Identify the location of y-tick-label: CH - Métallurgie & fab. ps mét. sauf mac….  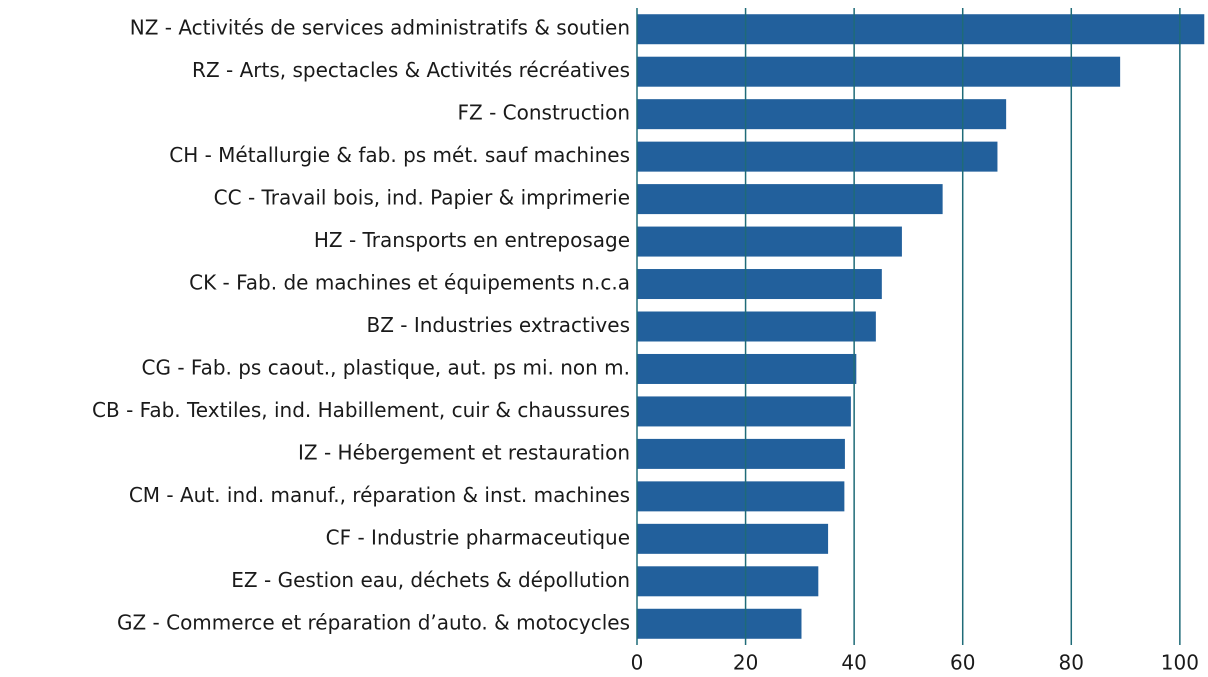
(399, 155).